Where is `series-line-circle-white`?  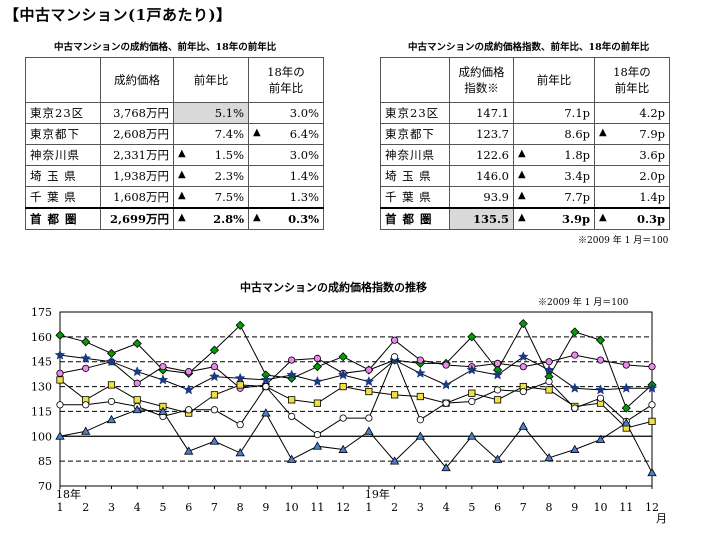 series-line-circle-white is located at coordinates (356, 395).